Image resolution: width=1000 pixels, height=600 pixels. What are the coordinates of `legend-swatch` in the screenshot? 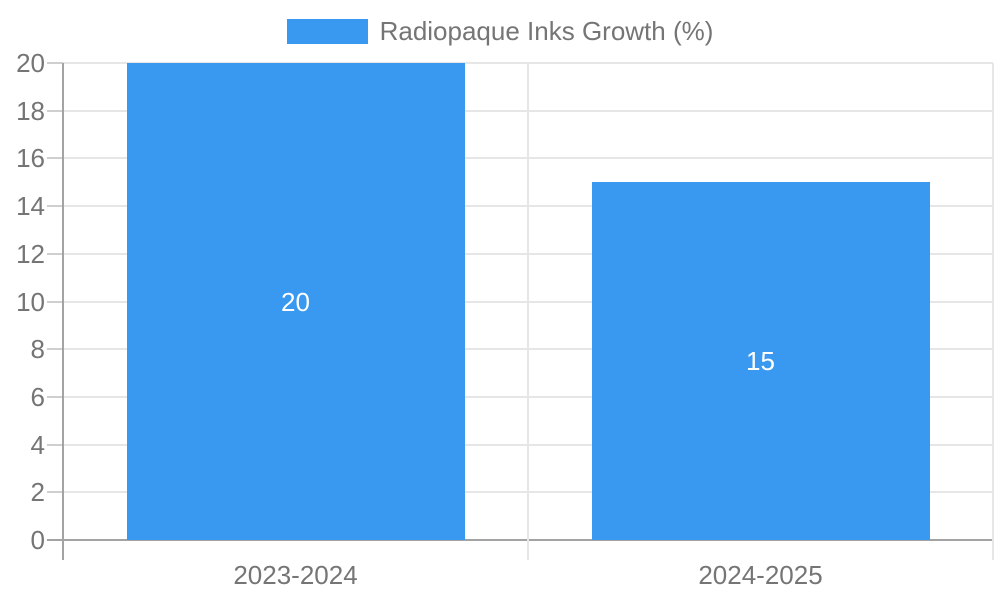 It's located at (327, 31).